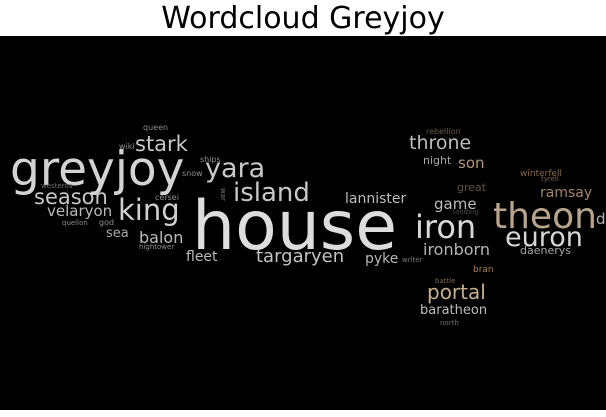 The image size is (606, 417). I want to click on word-god: god, so click(107, 222).